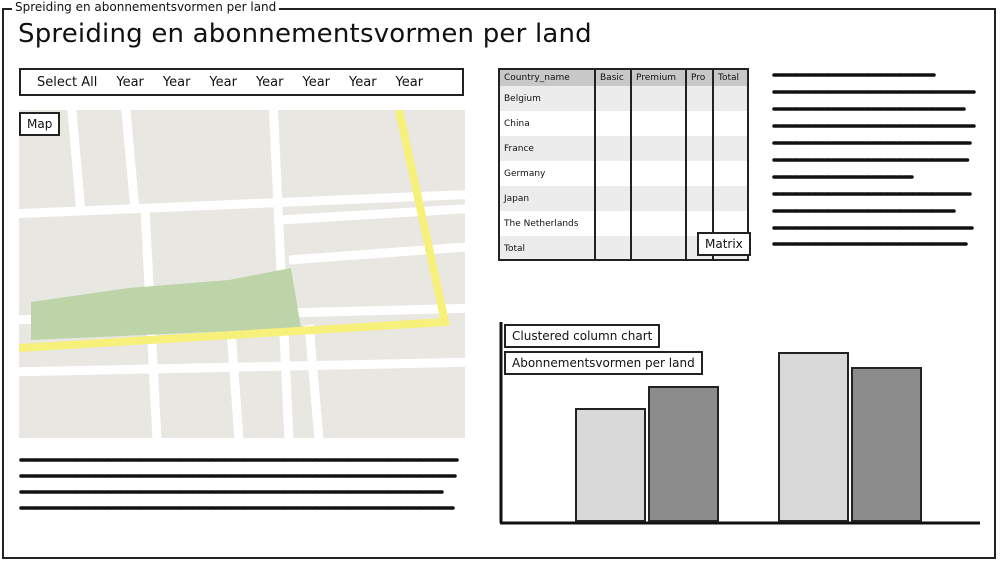 This screenshot has height=563, width=1000. What do you see at coordinates (176, 82) in the screenshot?
I see `year-filter-2: Year` at bounding box center [176, 82].